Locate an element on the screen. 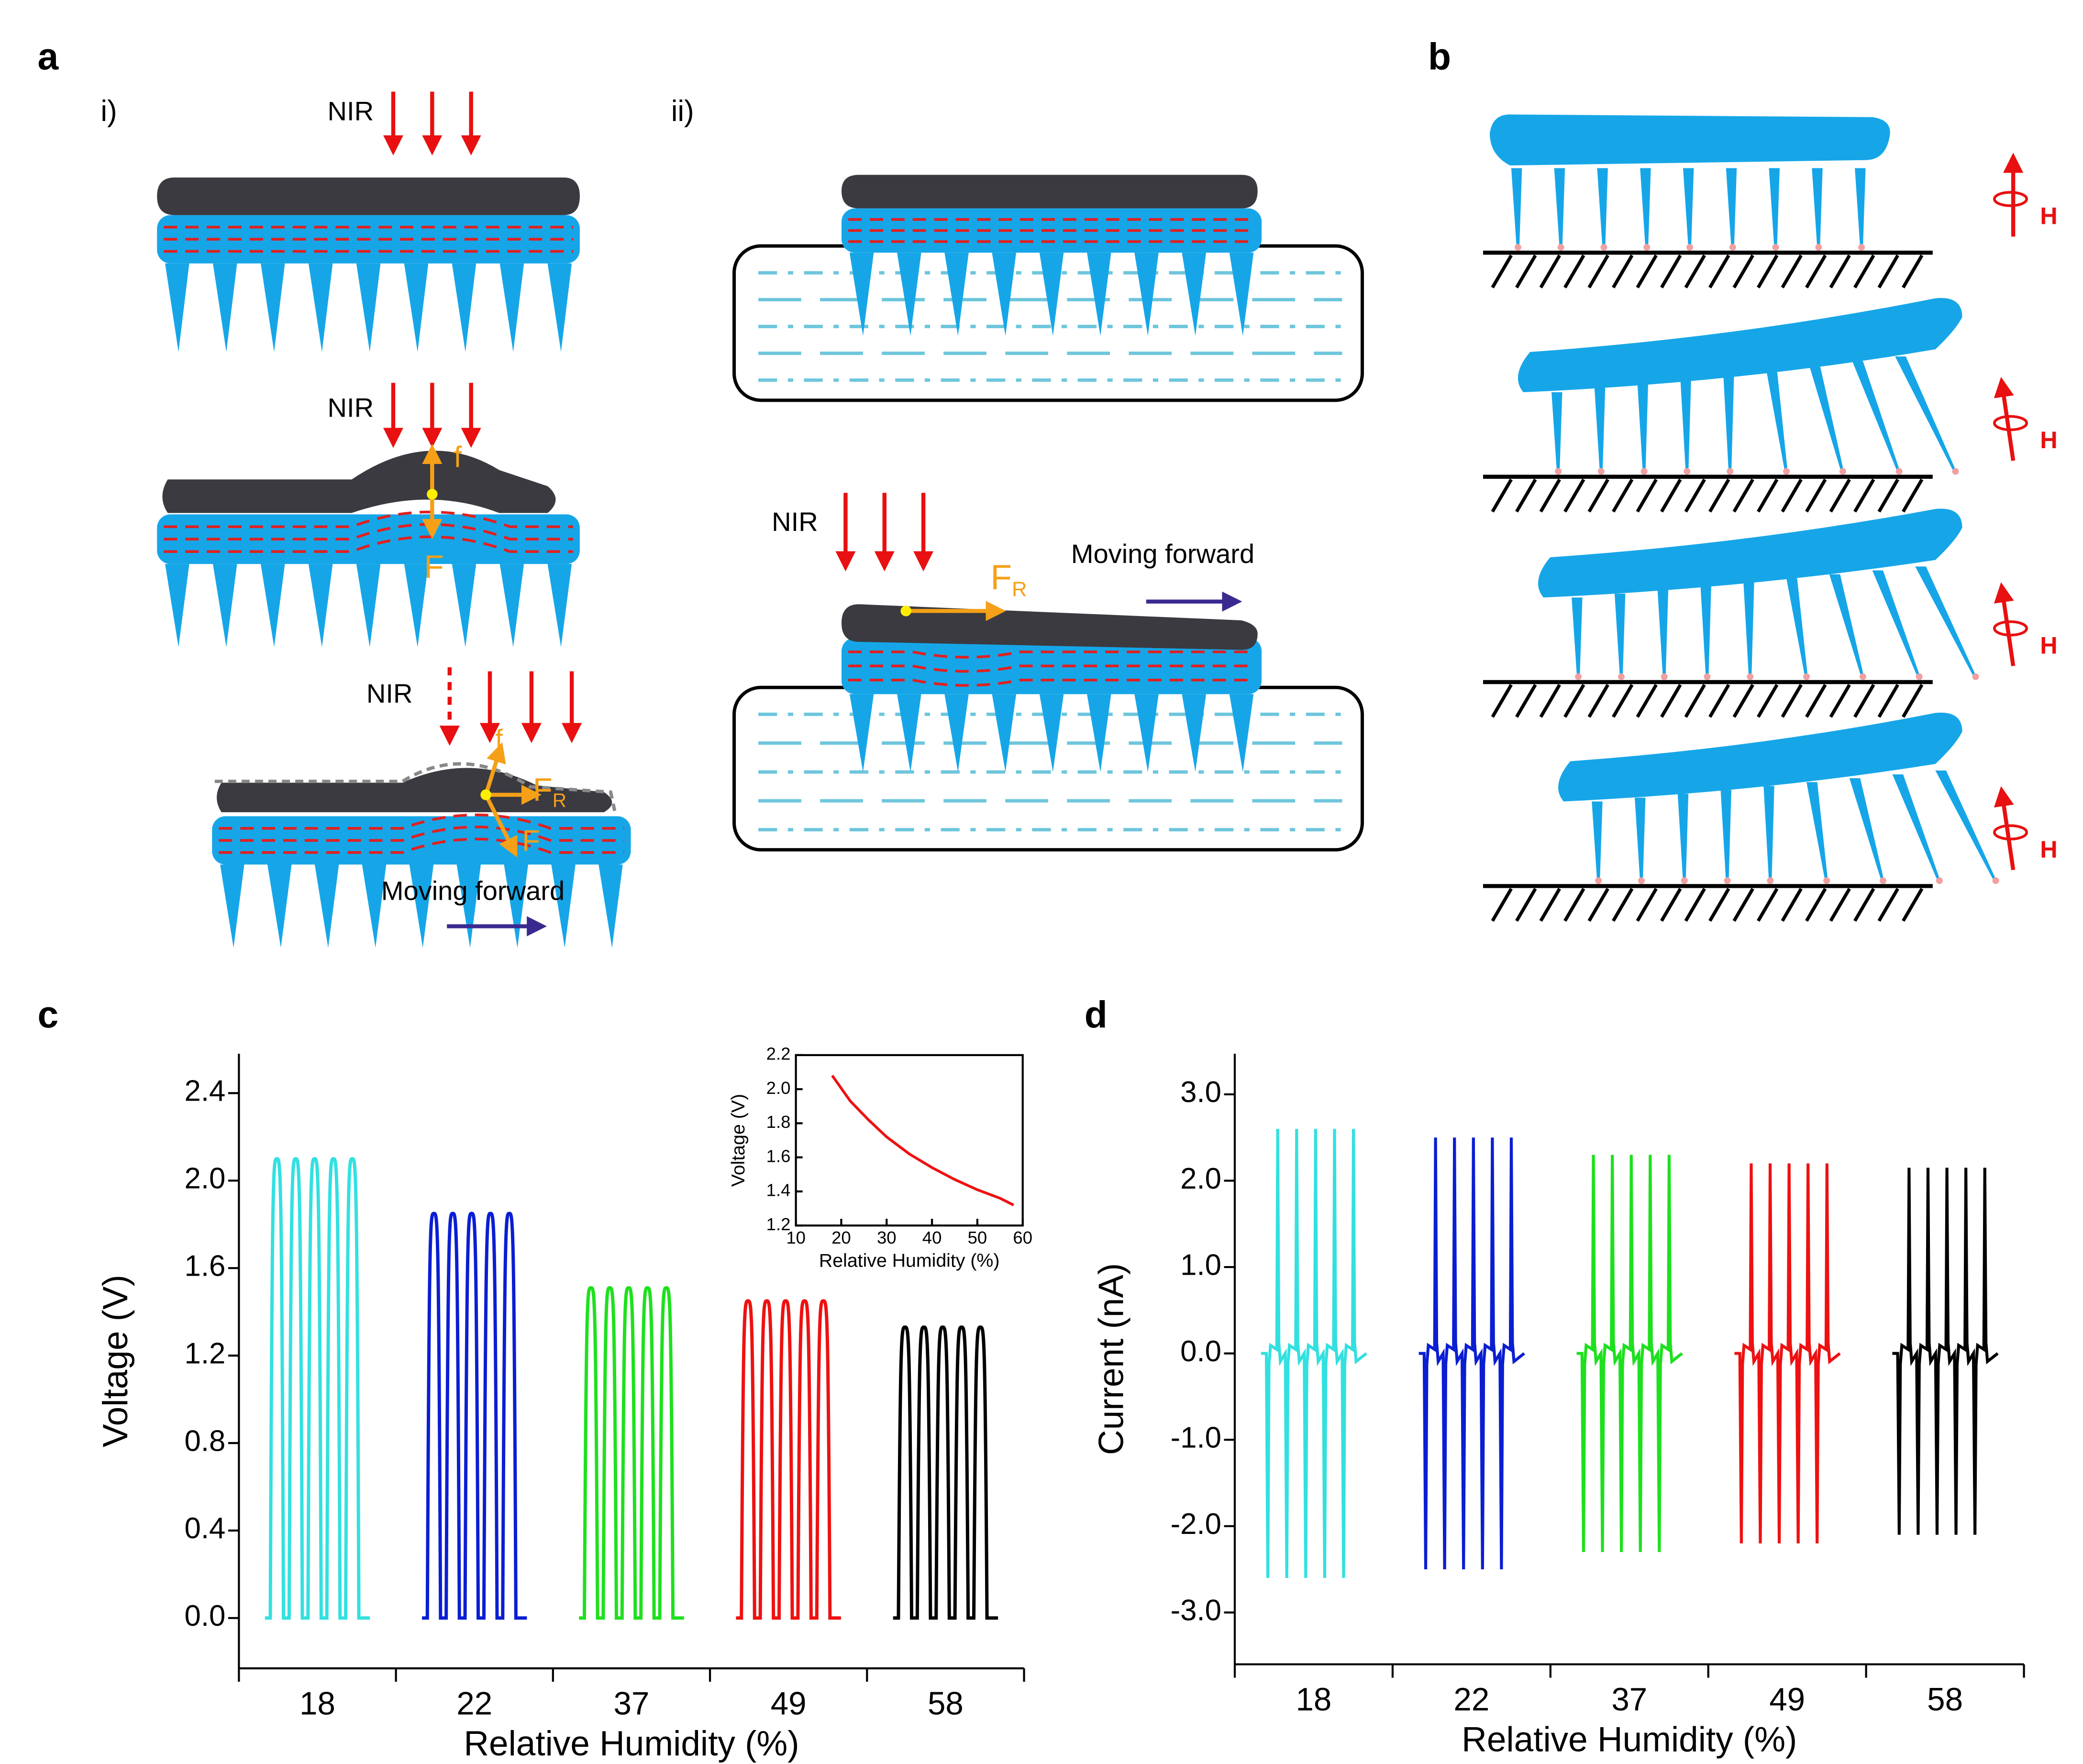  x-tick-label: 10 is located at coordinates (796, 1237).